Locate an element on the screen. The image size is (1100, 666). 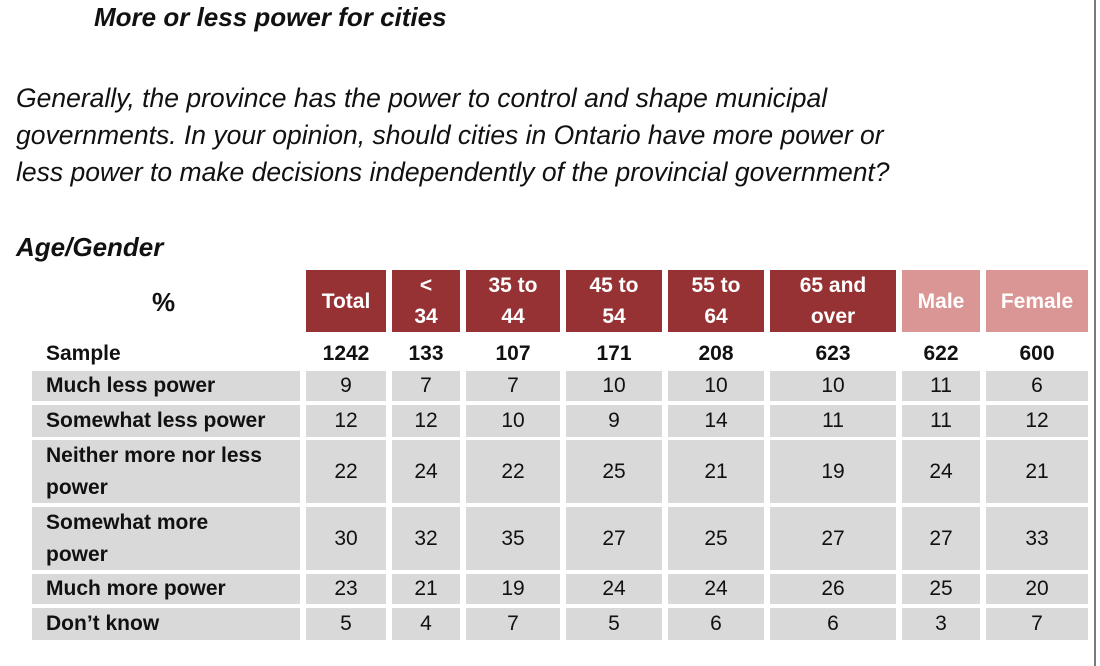
table-cell: 208 is located at coordinates (716, 353).